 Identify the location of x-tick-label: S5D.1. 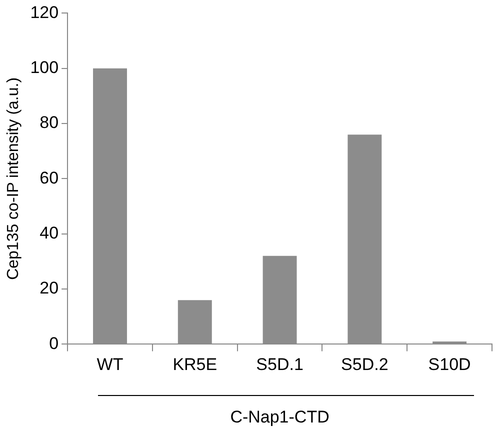
(280, 364).